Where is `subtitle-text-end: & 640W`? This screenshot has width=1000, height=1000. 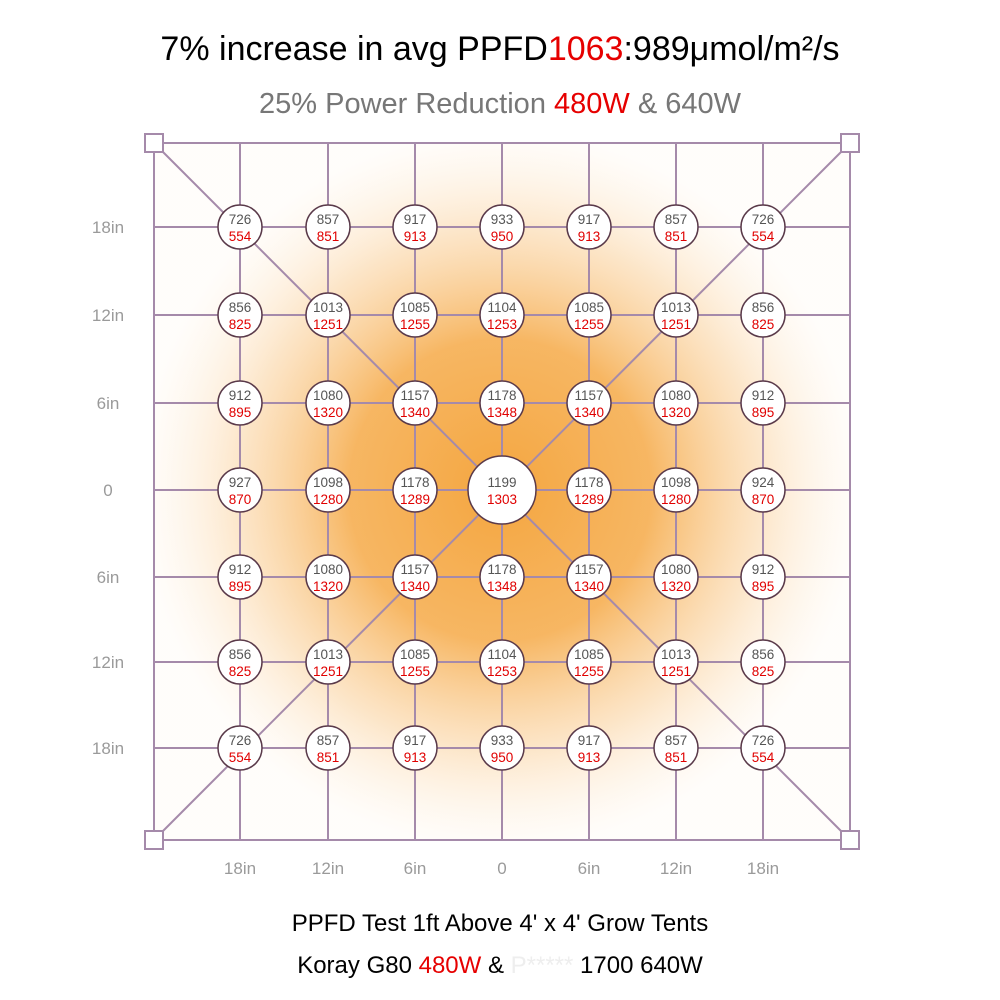
subtitle-text-end: & 640W is located at coordinates (685, 104).